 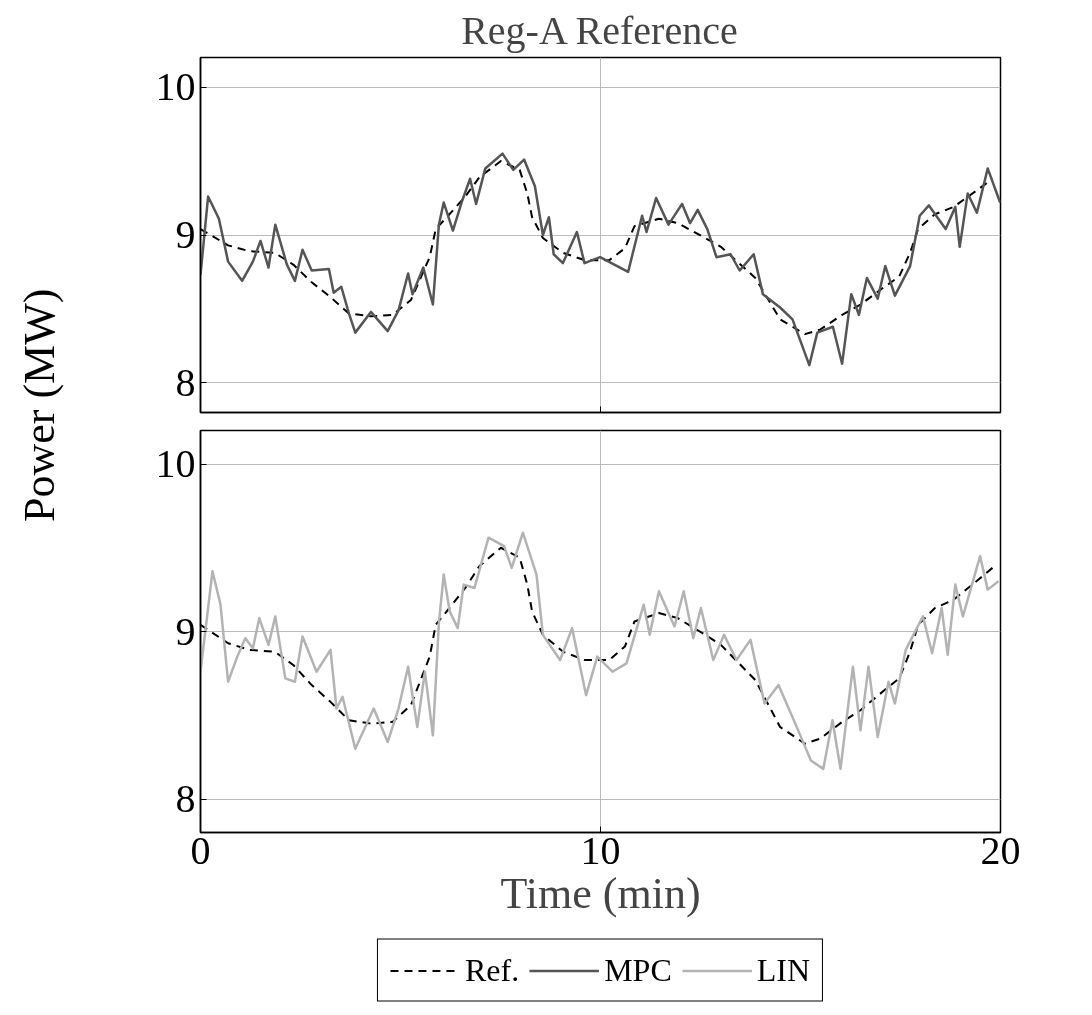 I want to click on chart-title: Reg-A Reference, so click(x=599, y=30).